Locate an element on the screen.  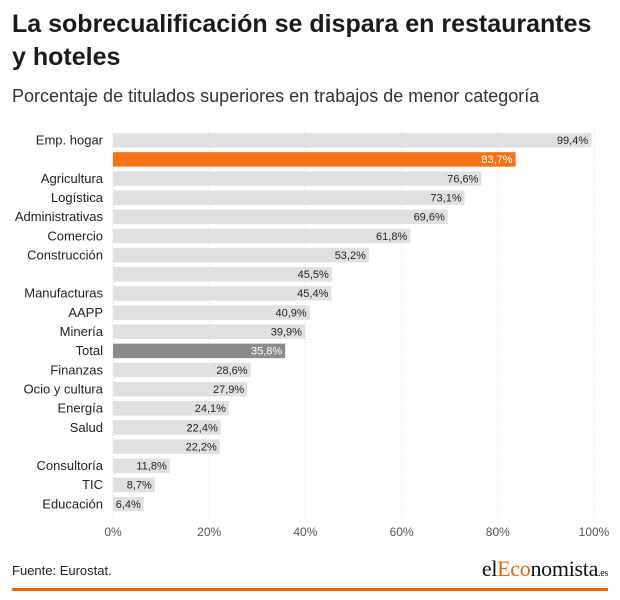
bar-value-label: 76,6% is located at coordinates (462, 179).